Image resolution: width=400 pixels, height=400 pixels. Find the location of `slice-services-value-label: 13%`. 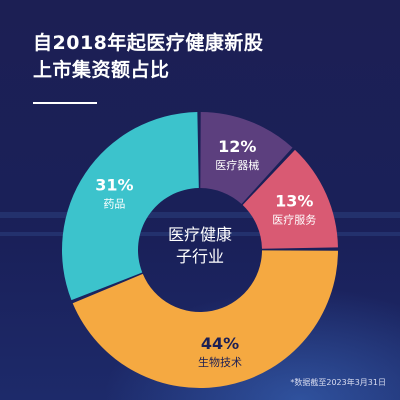

slice-services-value-label: 13% is located at coordinates (294, 200).